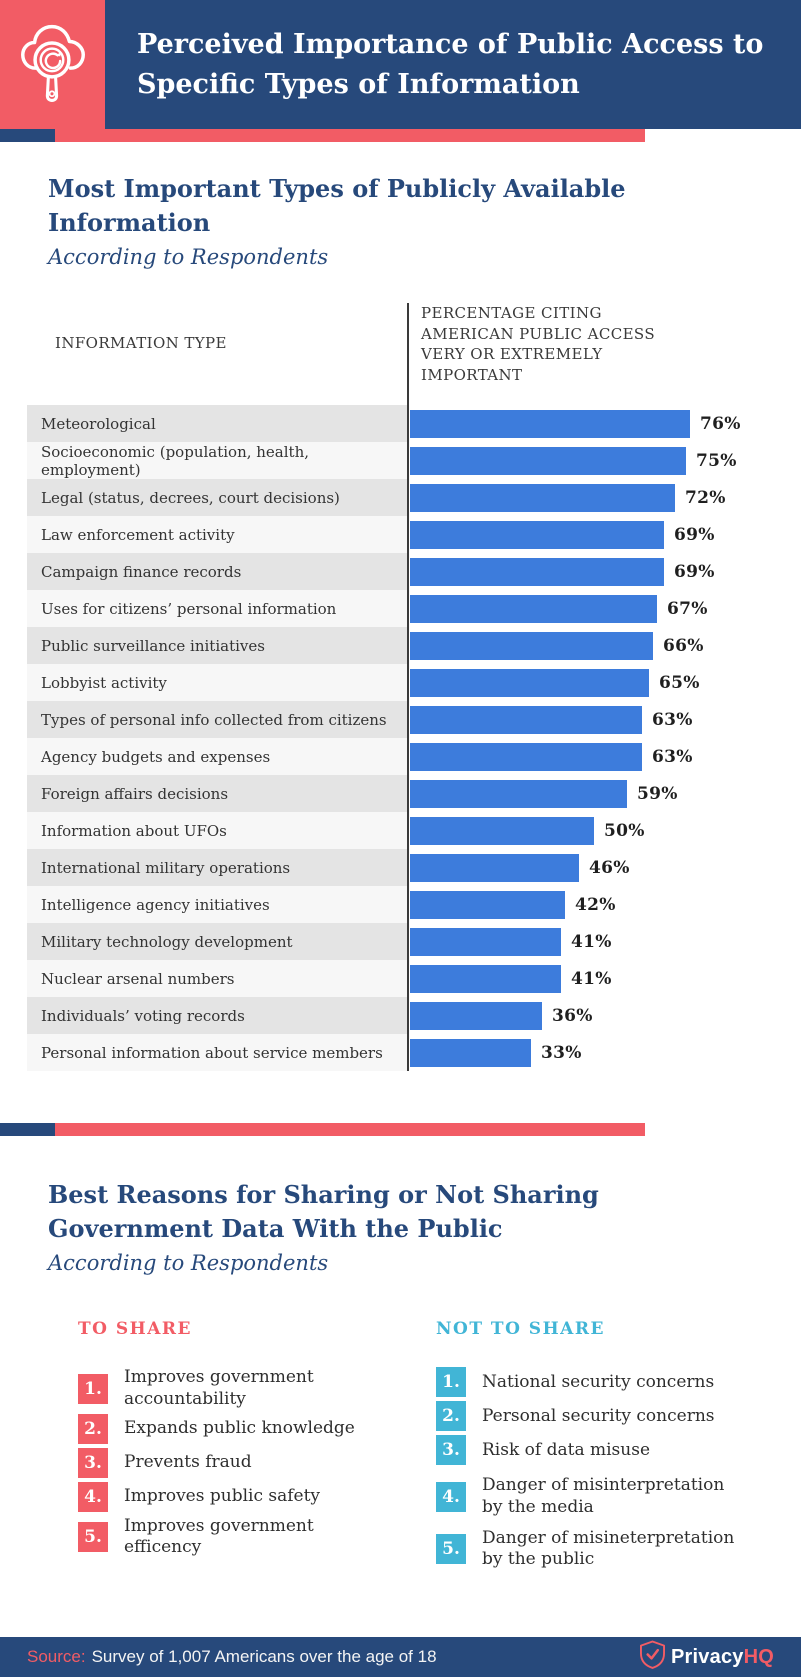  I want to click on chart-row: Law enforcement activity 69%, so click(400, 535).